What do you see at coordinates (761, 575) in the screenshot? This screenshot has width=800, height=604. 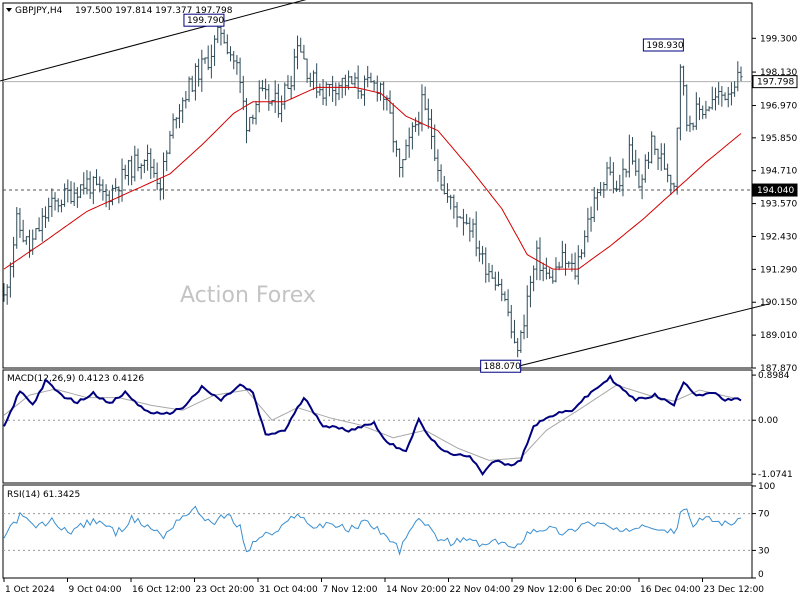 I see `rsi-tick-label: 0` at bounding box center [761, 575].